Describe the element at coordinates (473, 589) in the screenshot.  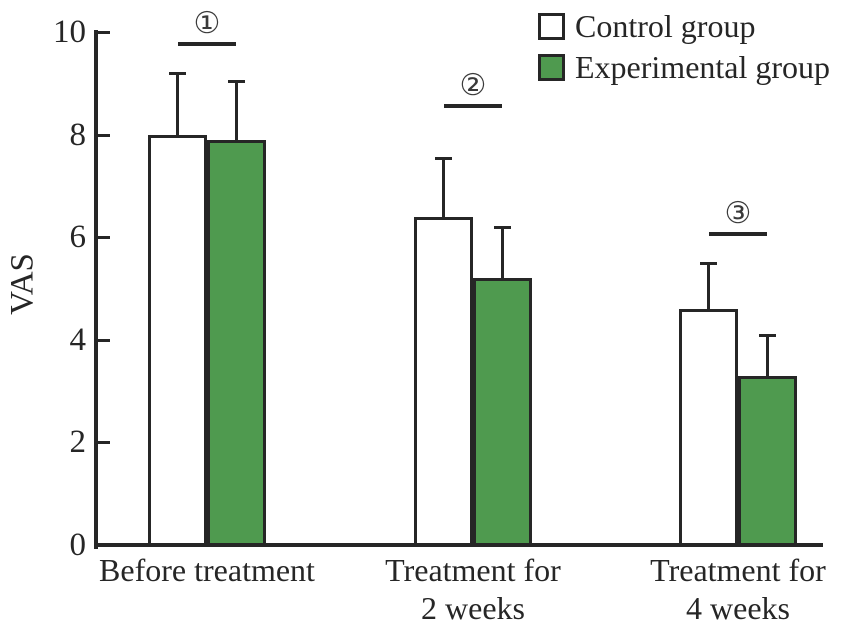
I see `x-category-label-2: Treatment for 2 weeks` at that location.